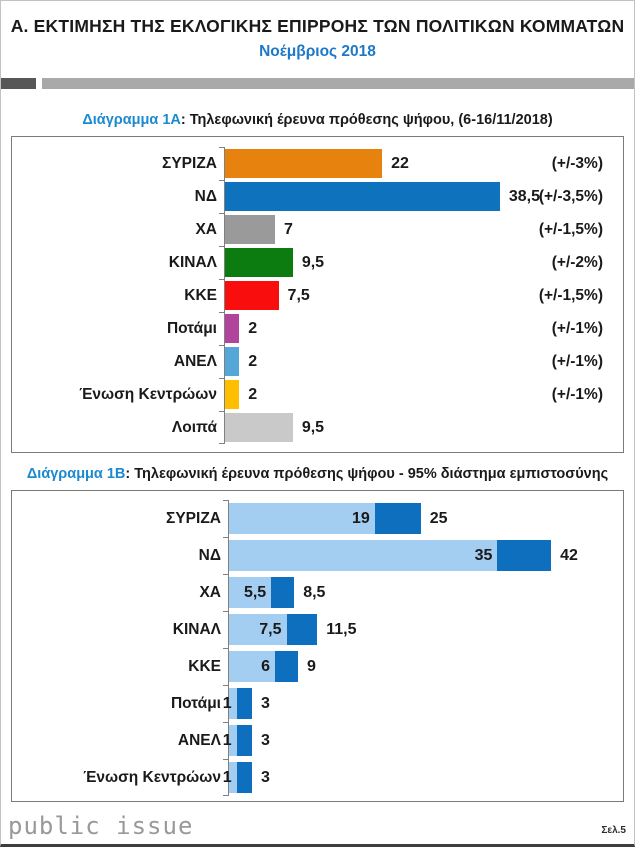 The image size is (635, 847). I want to click on chart-a-bar-zone: 9,5, so click(375, 427).